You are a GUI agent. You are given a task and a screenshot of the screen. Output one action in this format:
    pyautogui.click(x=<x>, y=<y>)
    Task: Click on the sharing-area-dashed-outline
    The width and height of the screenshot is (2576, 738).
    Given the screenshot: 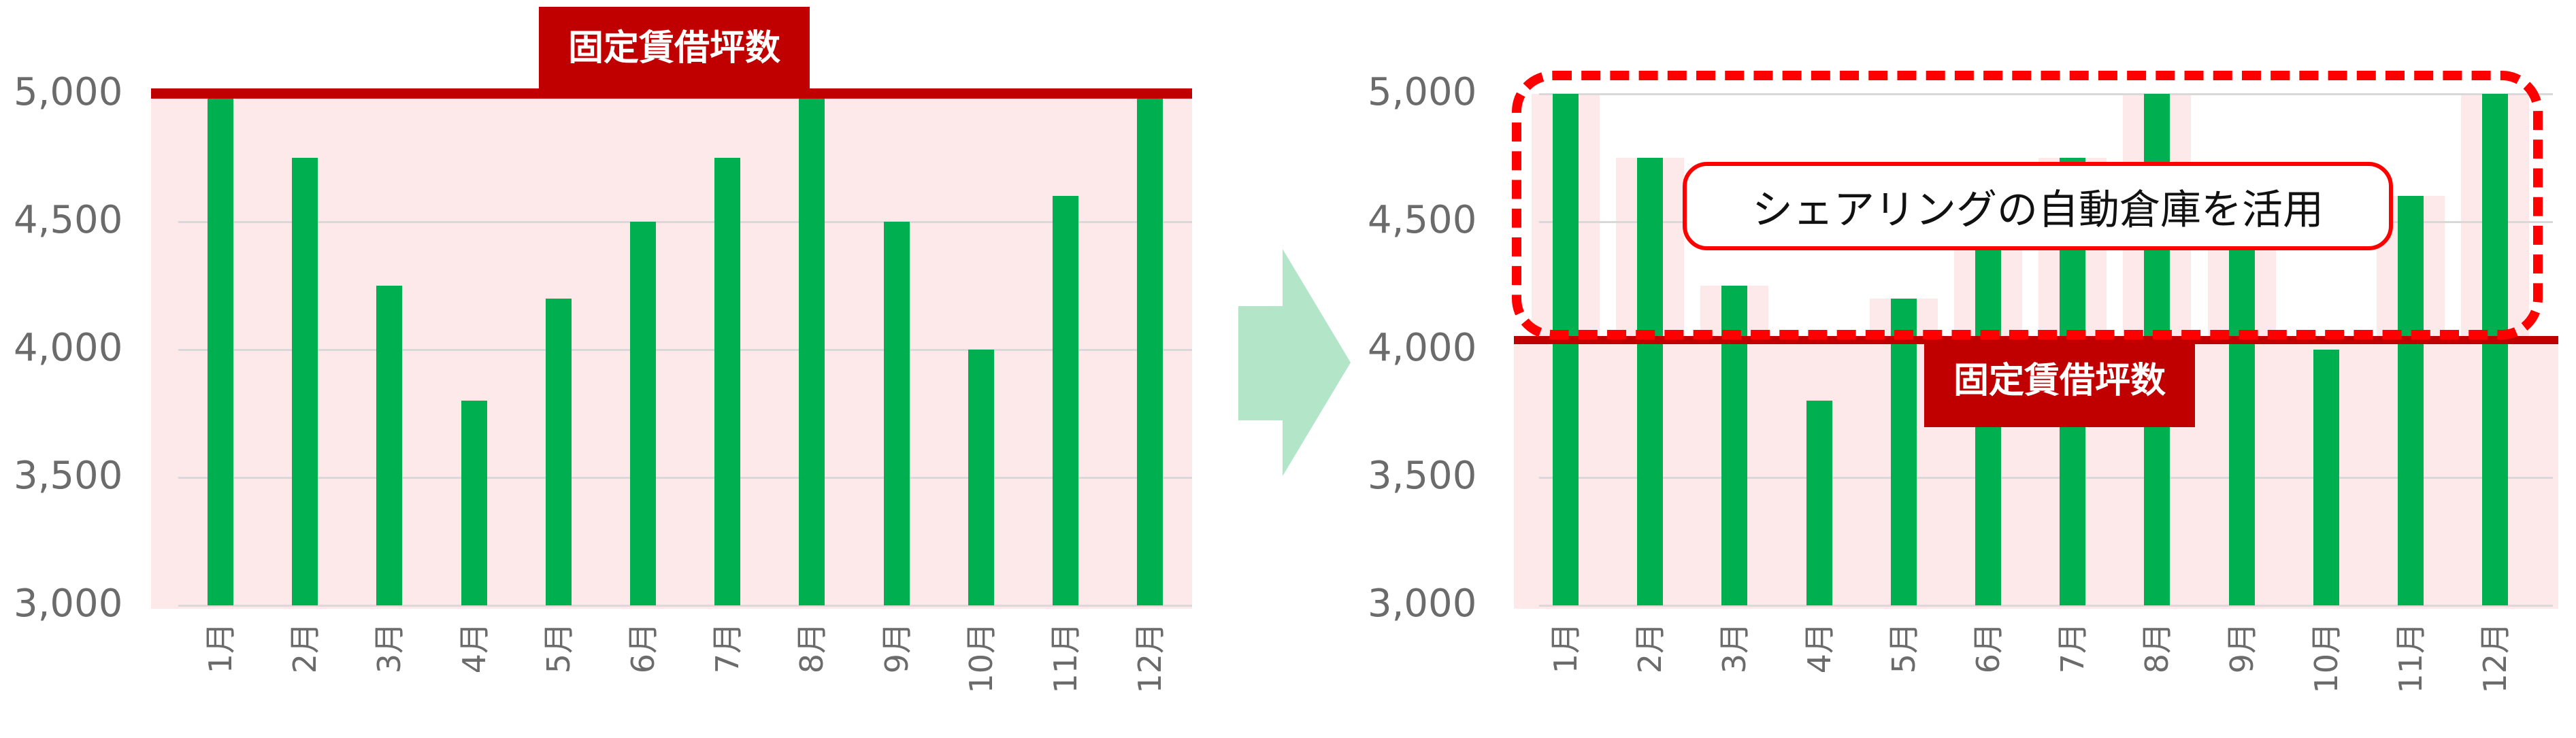 What is the action you would take?
    pyautogui.click(x=2028, y=205)
    